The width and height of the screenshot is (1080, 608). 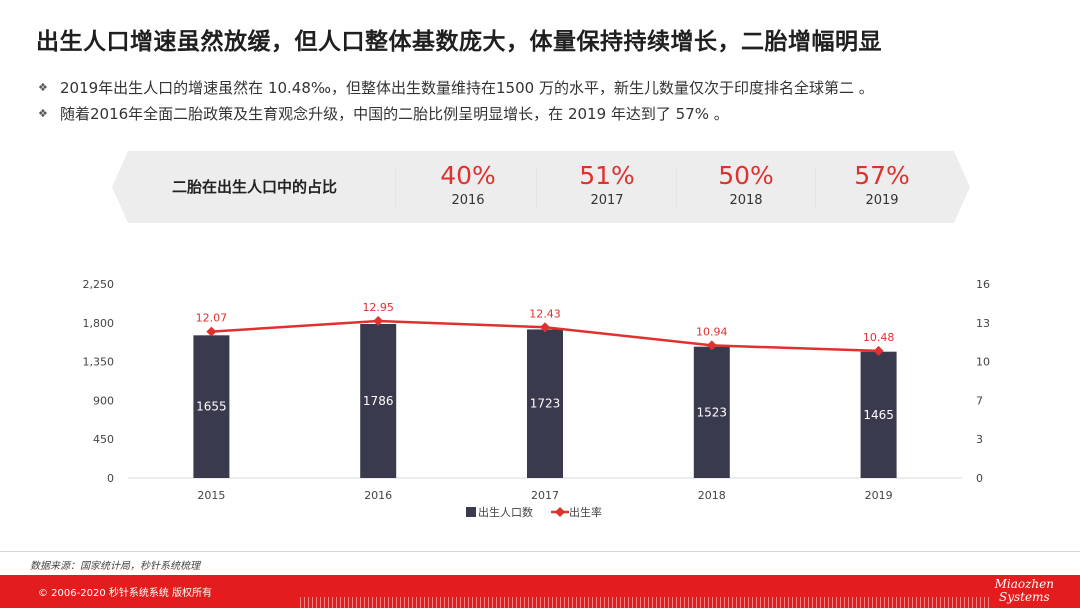 I want to click on x-tick-label: 2019, so click(x=879, y=495).